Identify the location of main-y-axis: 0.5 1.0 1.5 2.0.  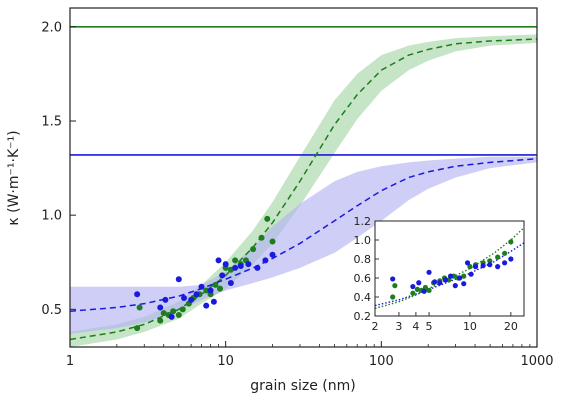
(58, 169).